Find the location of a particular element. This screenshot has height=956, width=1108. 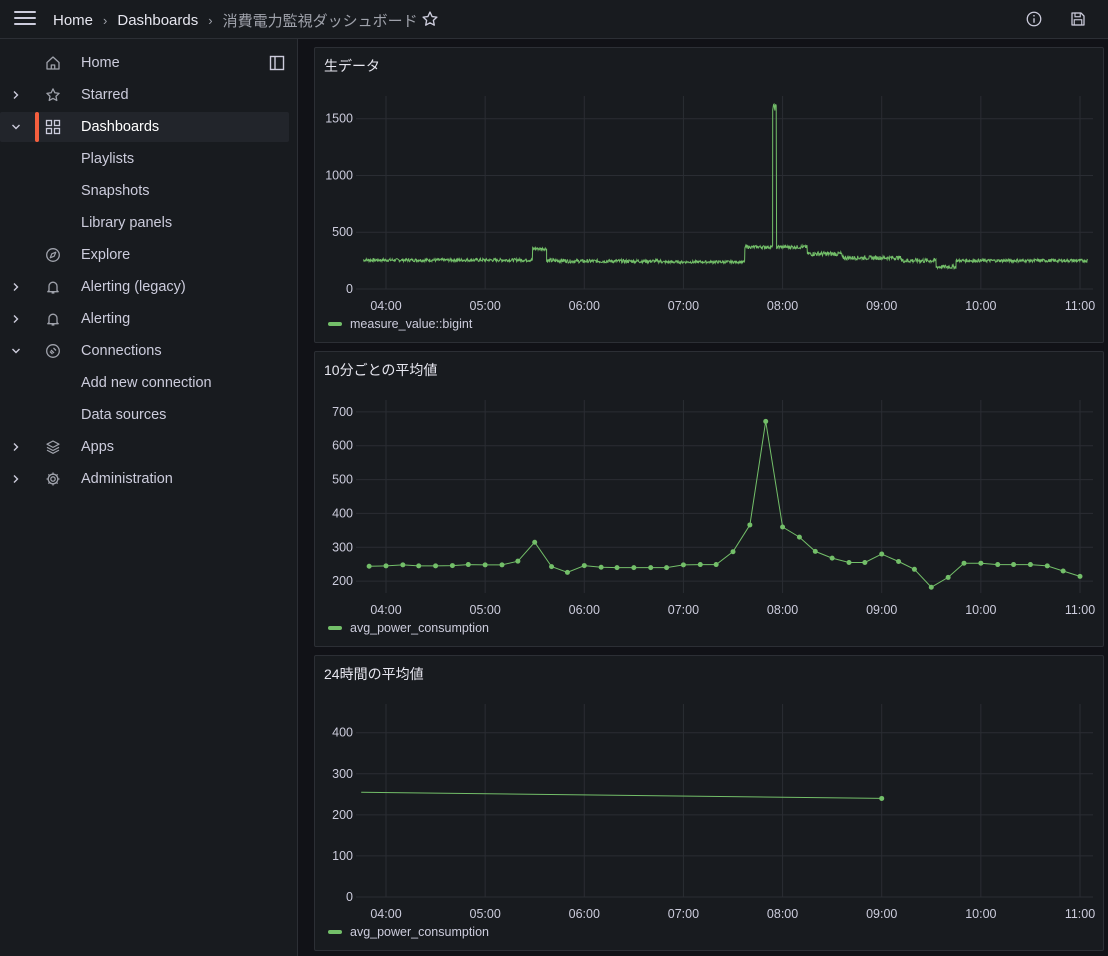

x-tick-label: 07:00 is located at coordinates (683, 306).